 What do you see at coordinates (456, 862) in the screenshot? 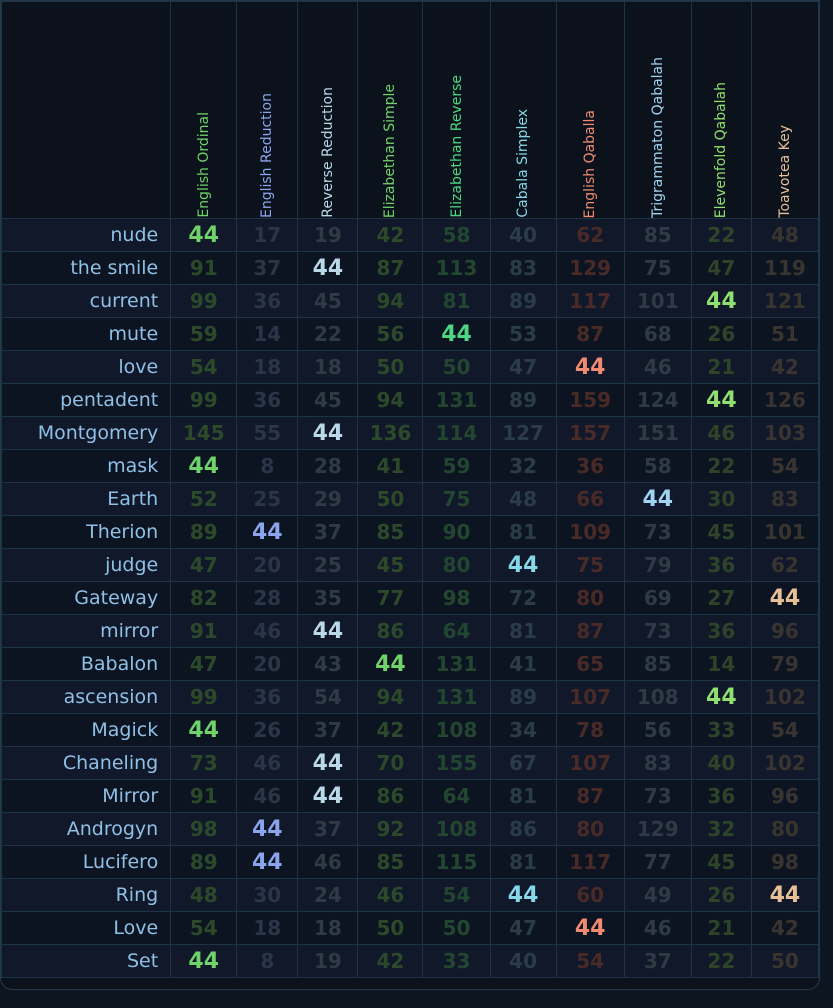
I see `value-cell: 115` at bounding box center [456, 862].